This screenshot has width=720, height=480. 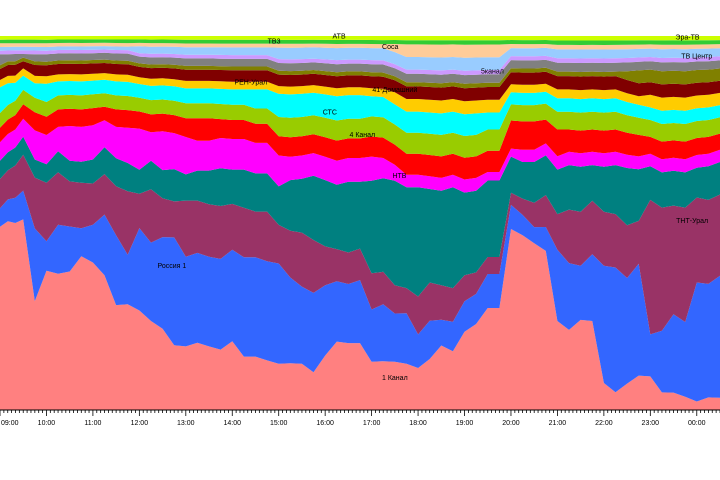 I want to click on x-tick-label: 17:00, so click(x=372, y=423).